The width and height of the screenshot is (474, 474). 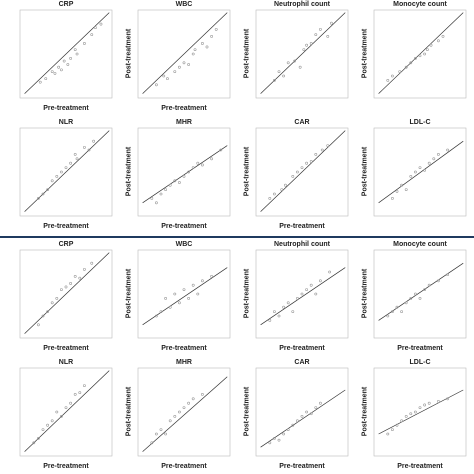 I want to click on section-divider, so click(x=237, y=237).